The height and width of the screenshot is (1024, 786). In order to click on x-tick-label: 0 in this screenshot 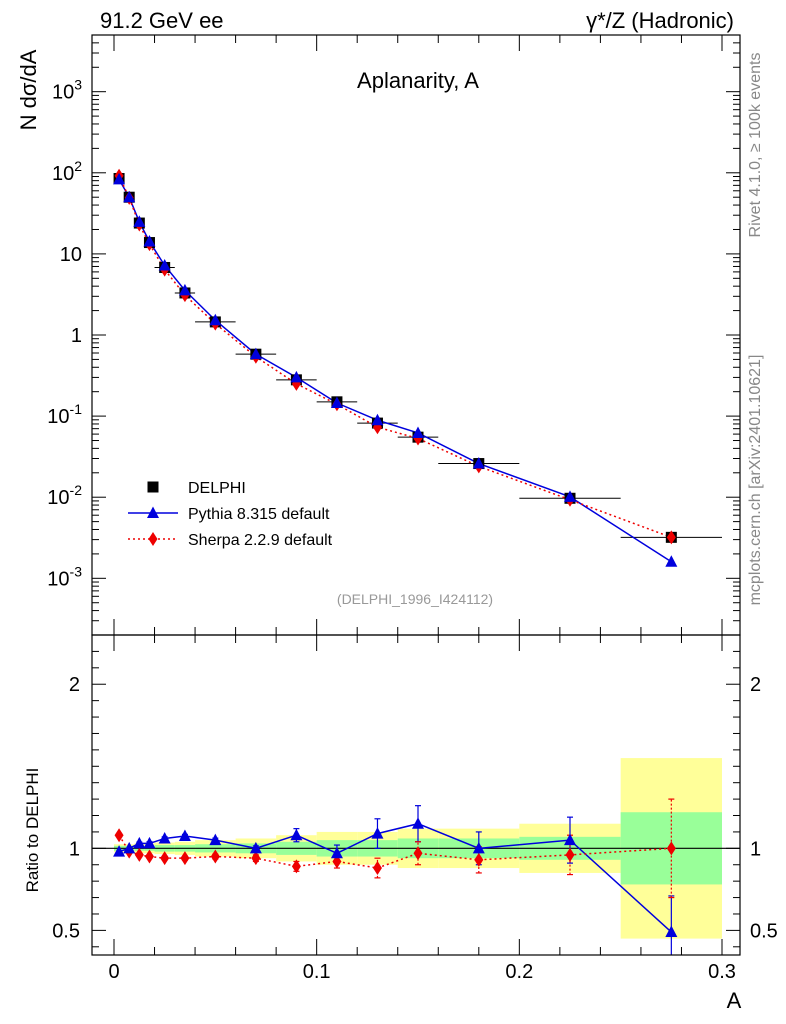, I will do `click(113, 972)`.